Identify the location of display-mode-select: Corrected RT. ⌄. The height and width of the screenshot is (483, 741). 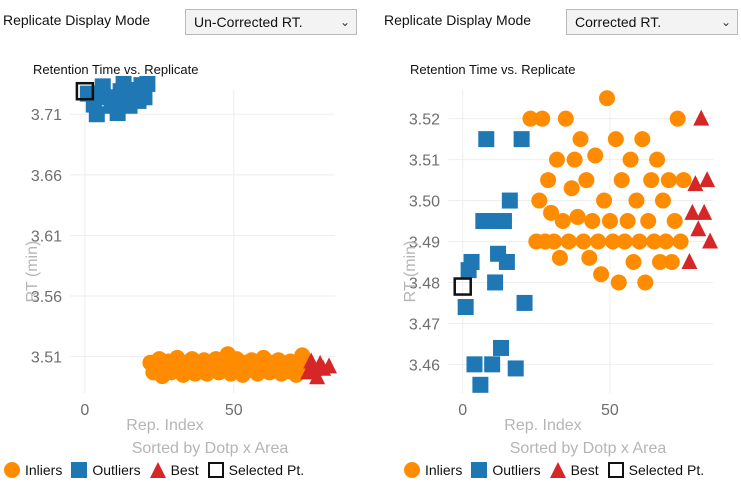
(652, 22).